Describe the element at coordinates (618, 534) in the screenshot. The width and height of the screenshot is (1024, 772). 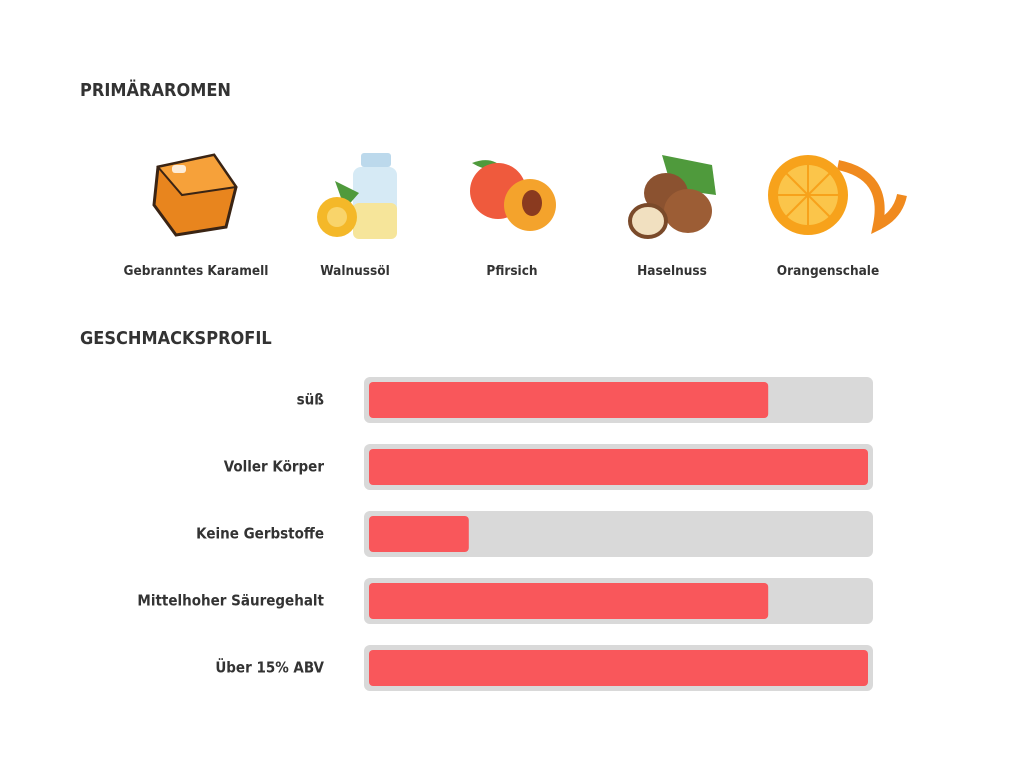
I see `bar-track` at that location.